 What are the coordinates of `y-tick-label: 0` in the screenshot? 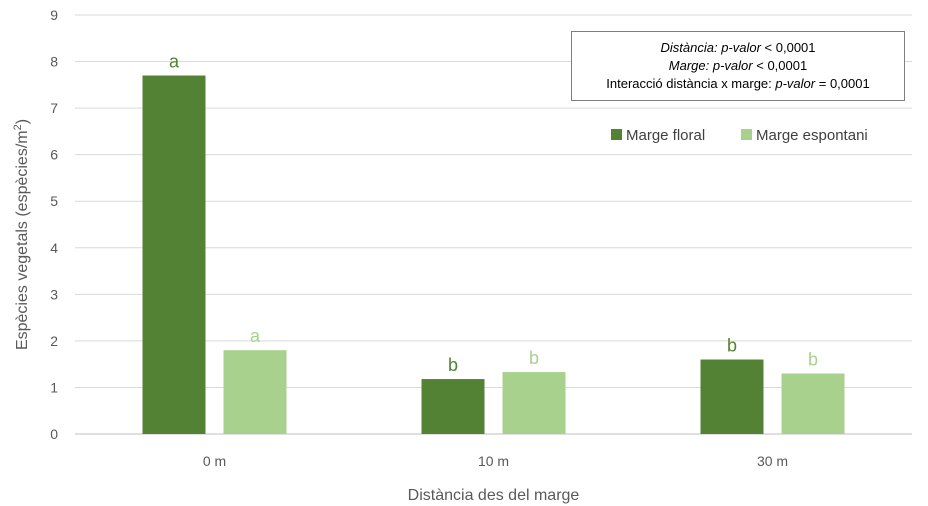 It's located at (54, 434).